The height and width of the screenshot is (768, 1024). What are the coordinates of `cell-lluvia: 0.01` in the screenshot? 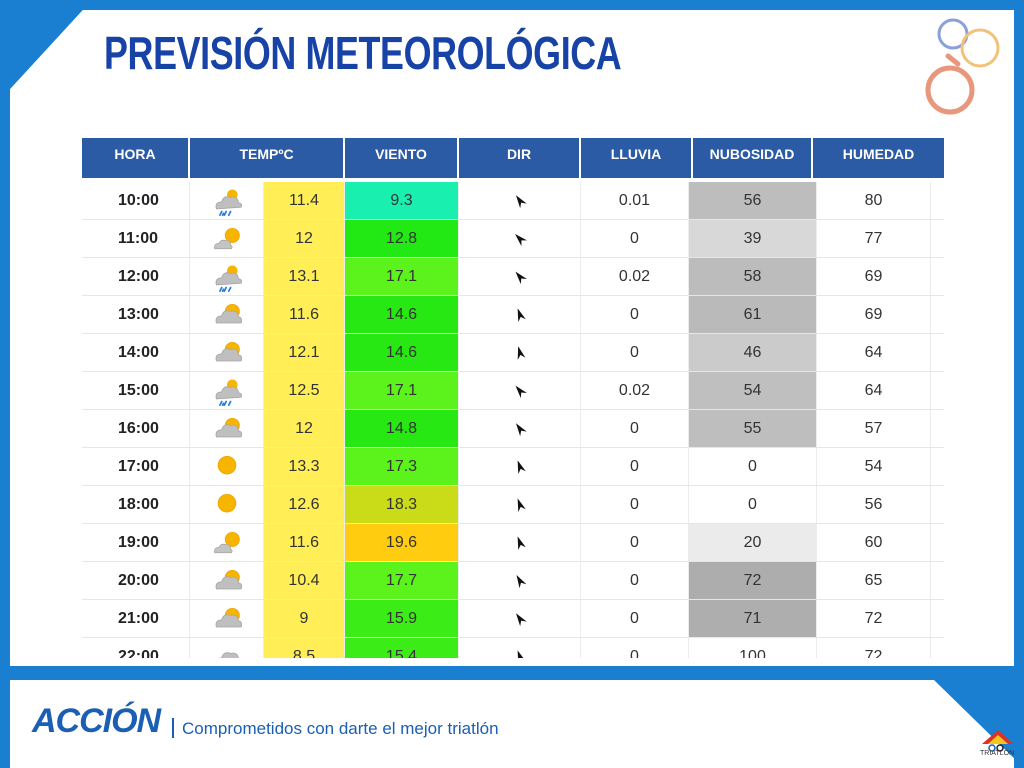 It's located at (635, 200).